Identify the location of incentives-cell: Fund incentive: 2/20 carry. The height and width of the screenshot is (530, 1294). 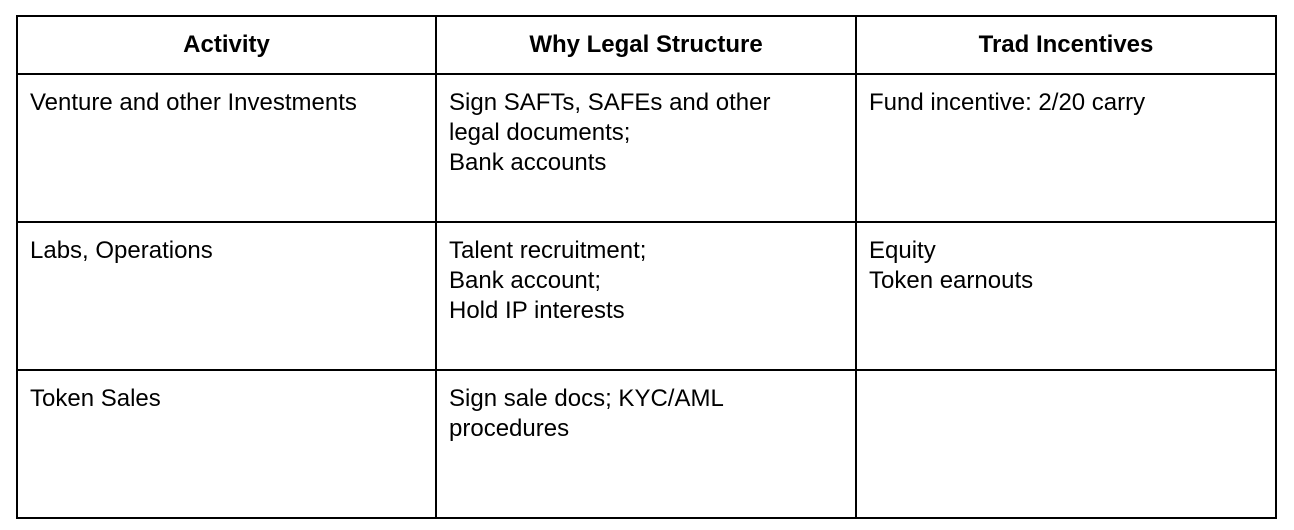
(1066, 148).